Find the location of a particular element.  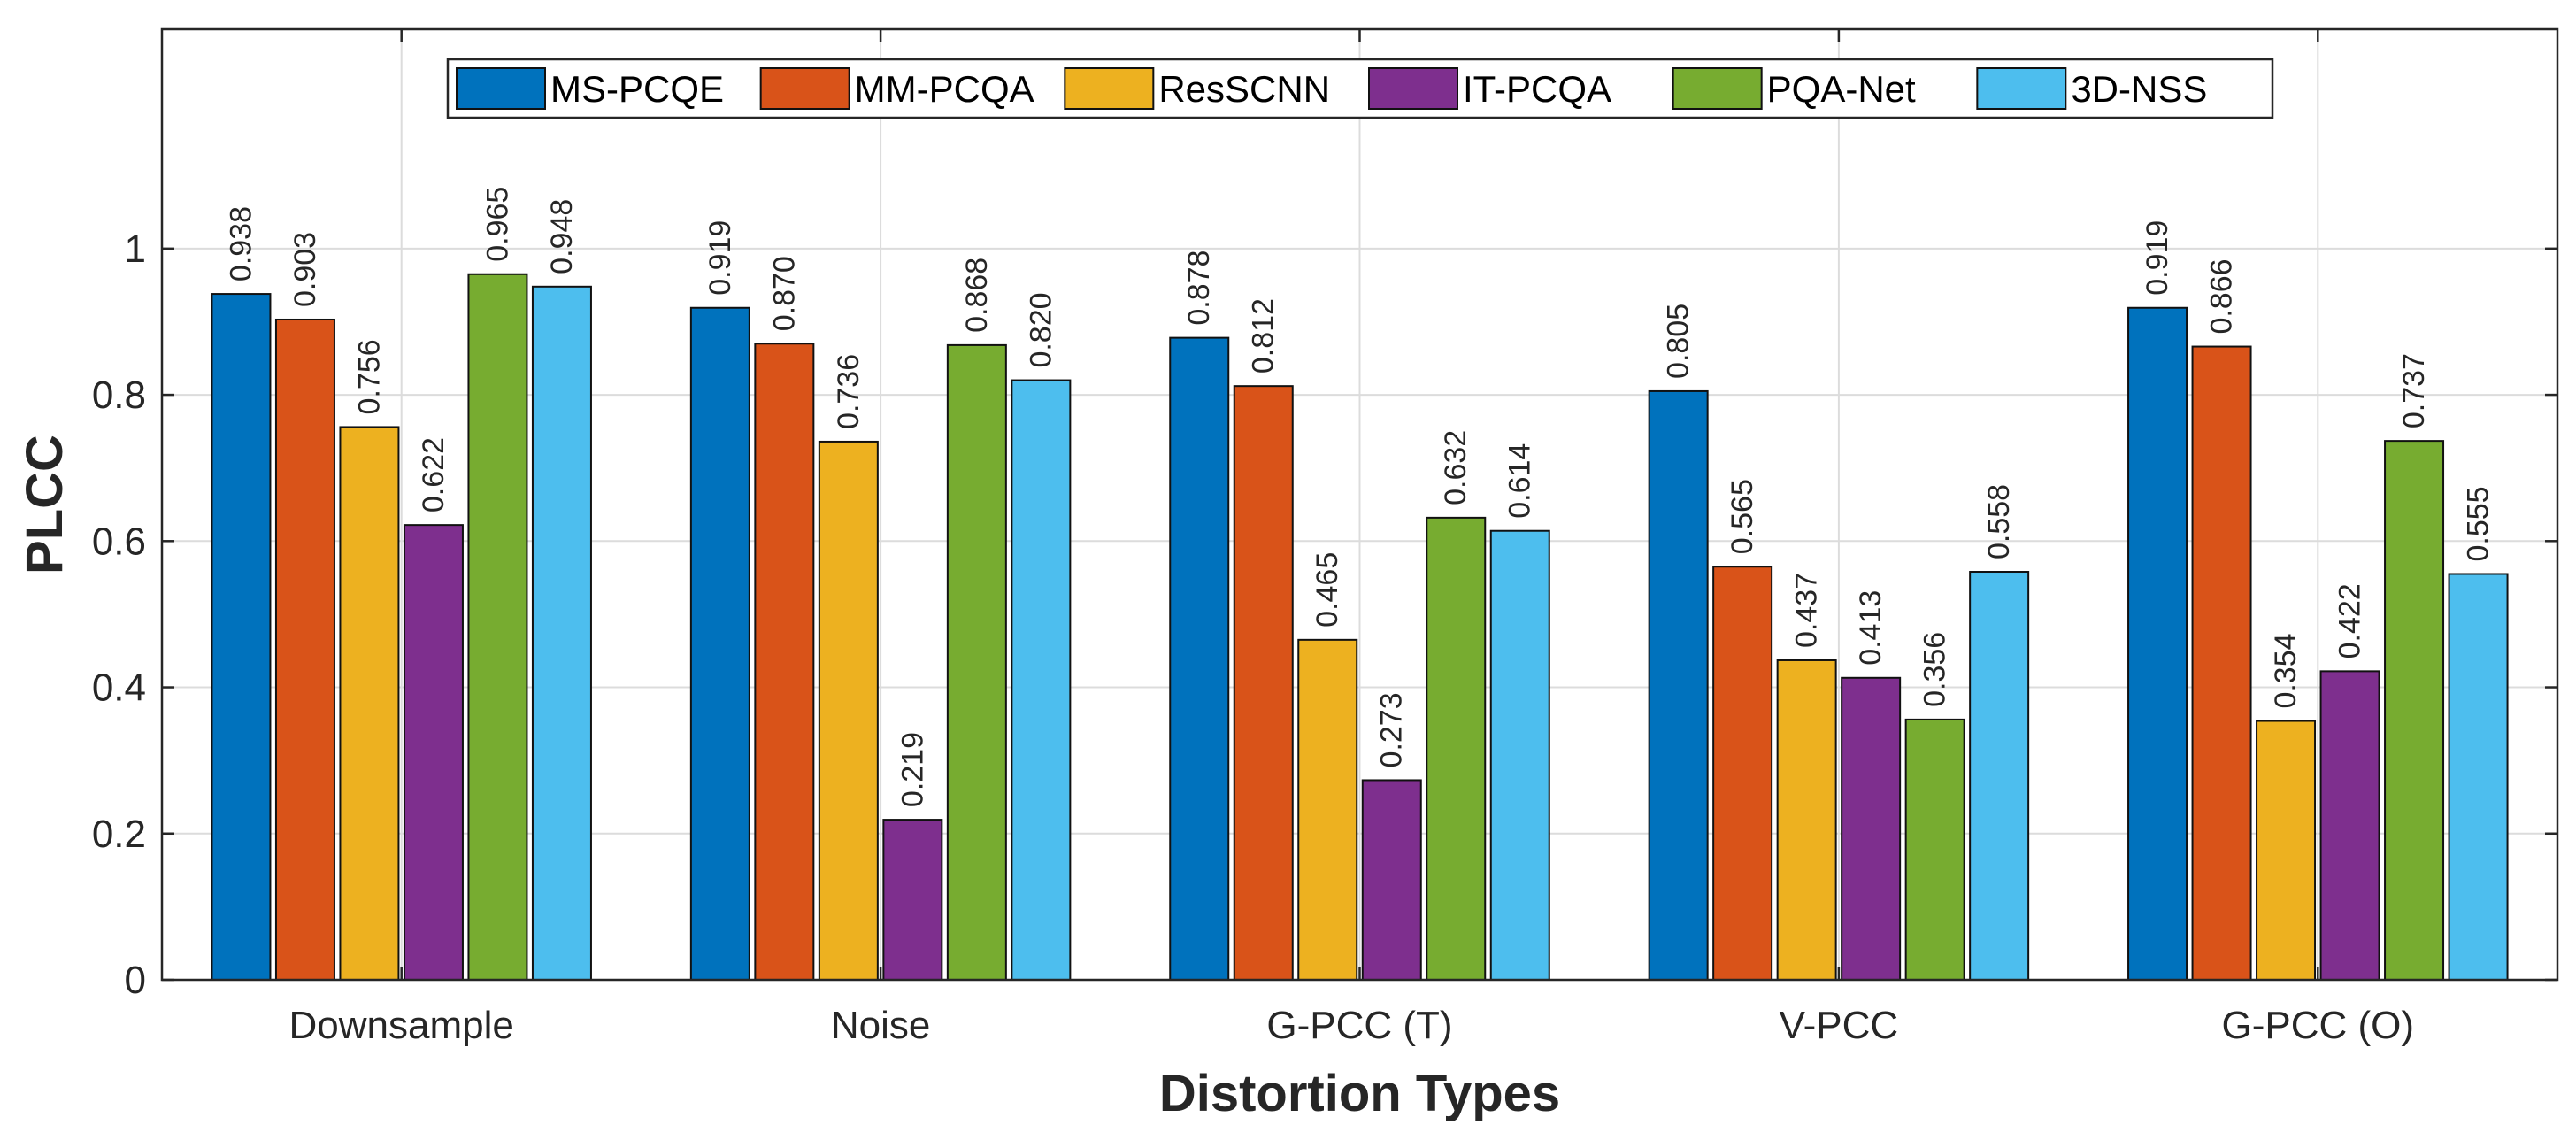

legend-label: PQA-Net is located at coordinates (1841, 89).